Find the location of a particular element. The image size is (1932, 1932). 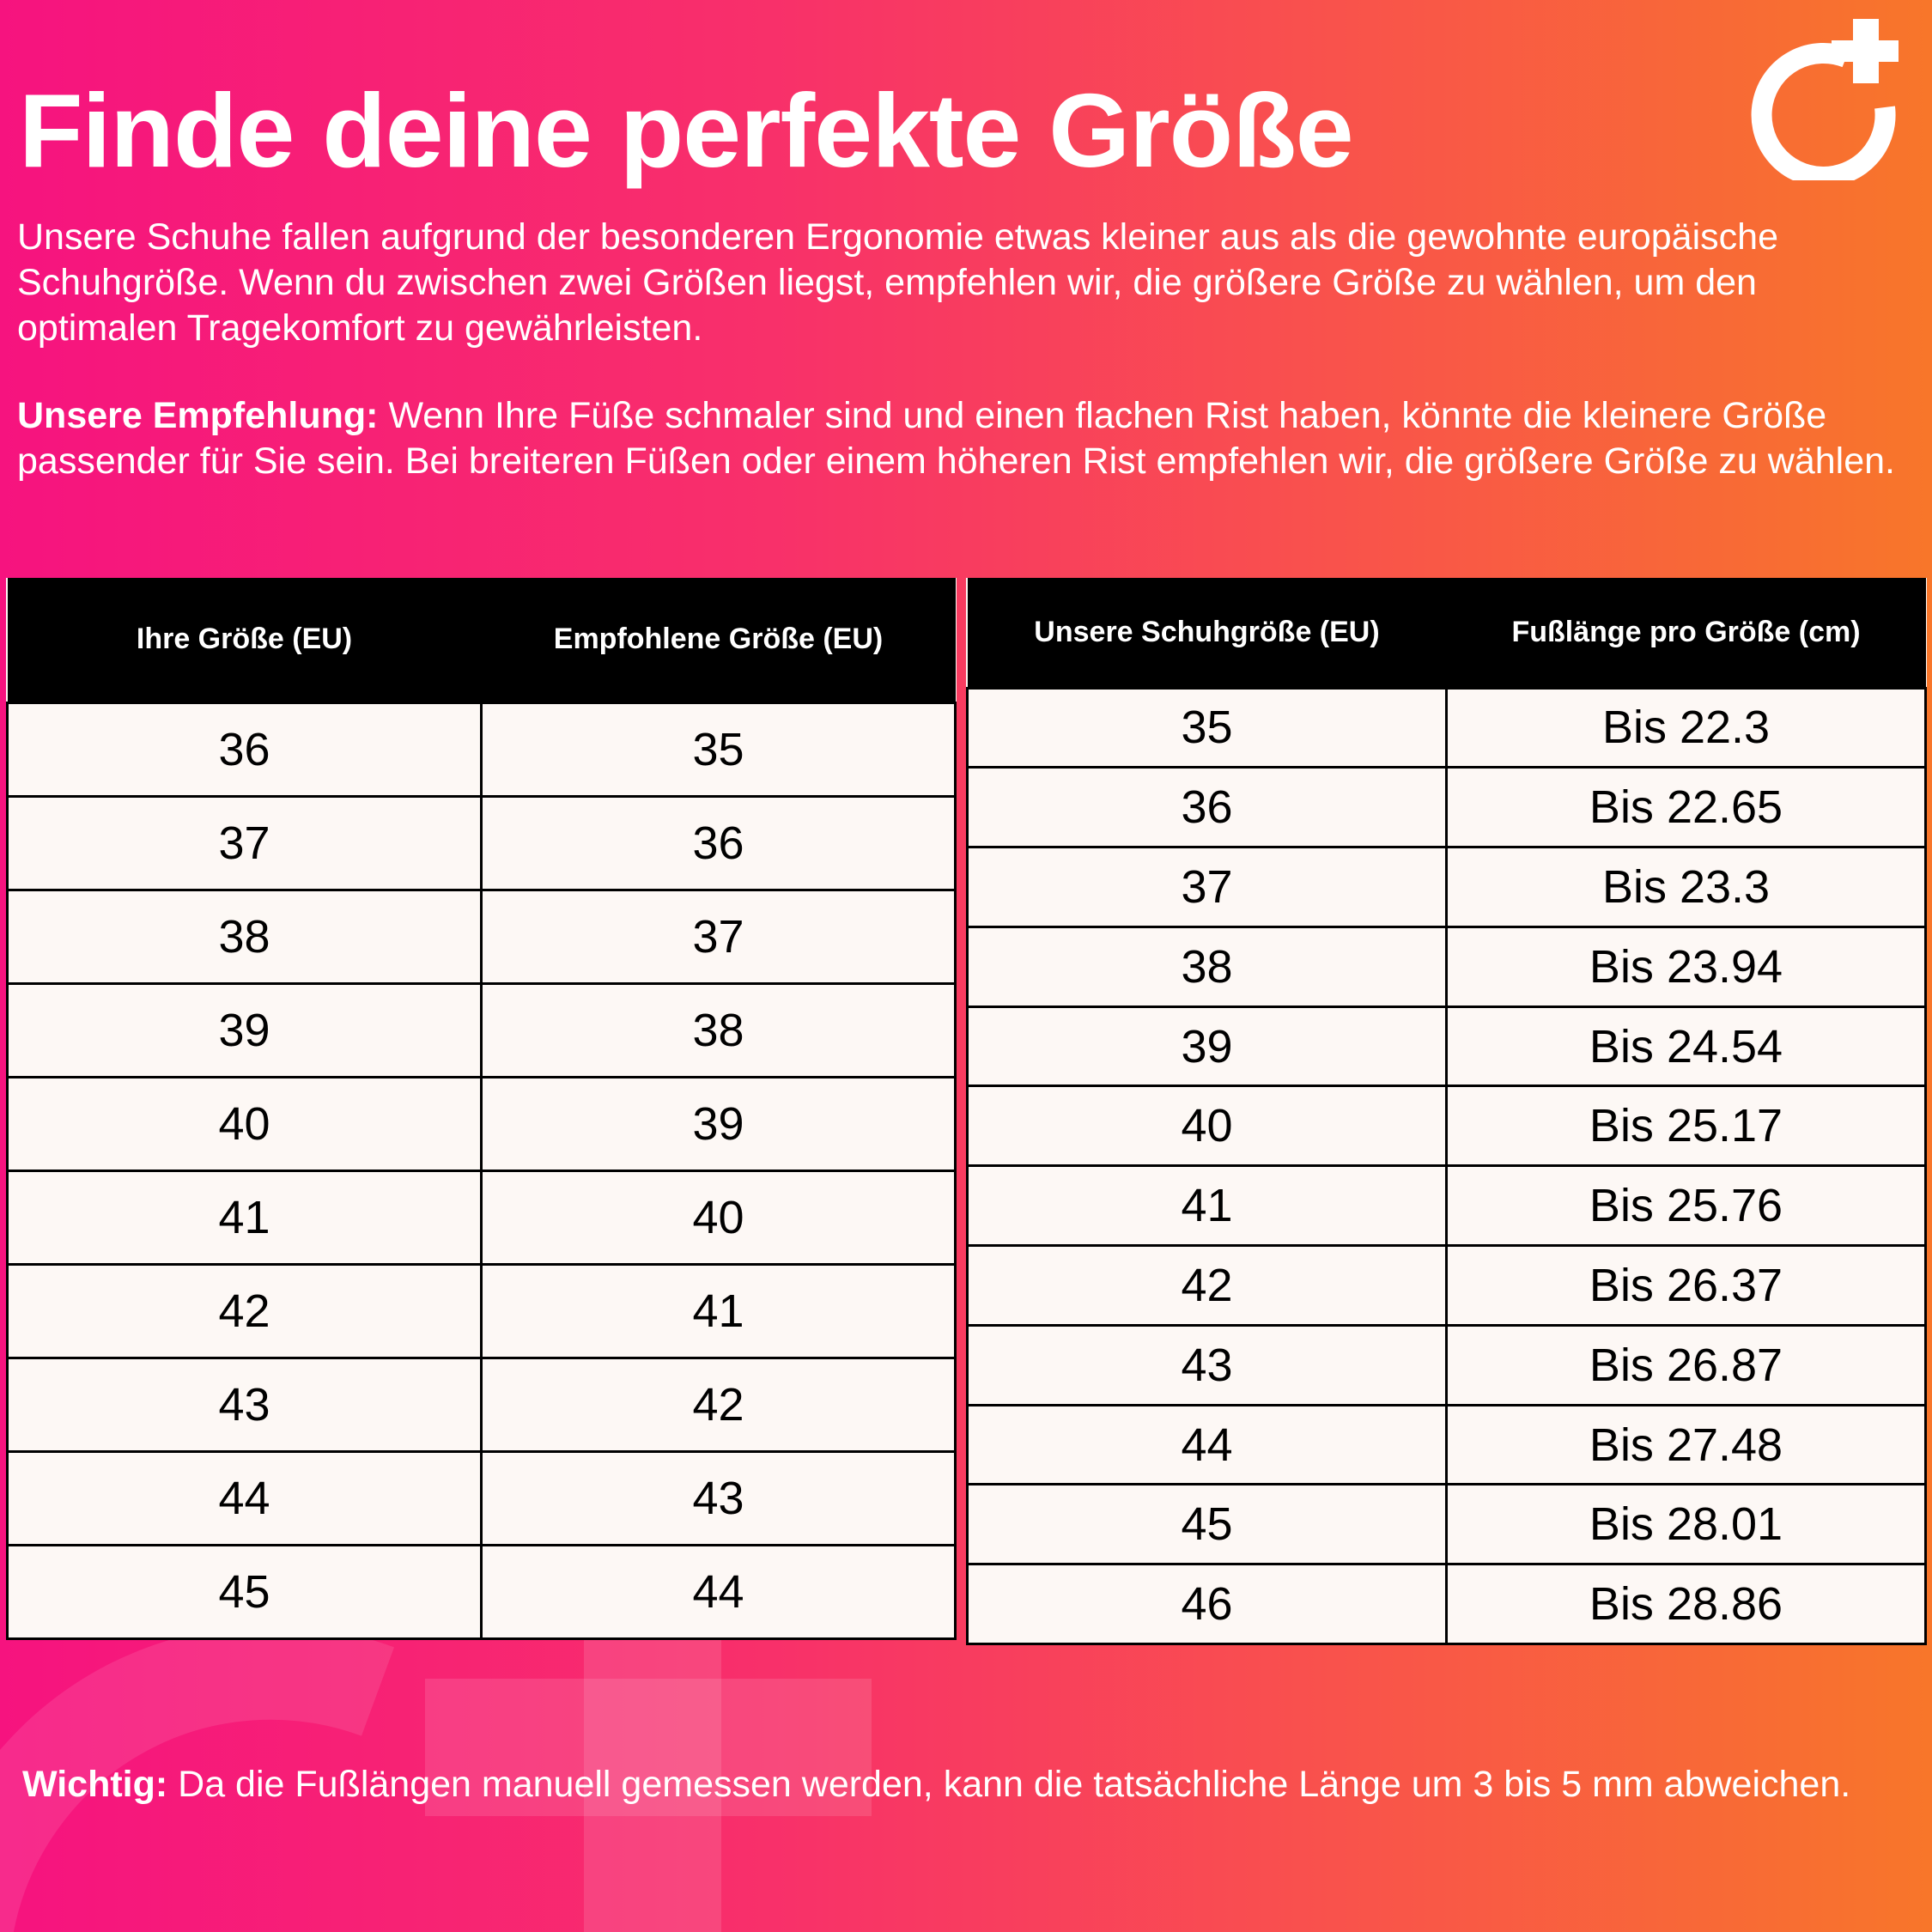

table-row: 36 Bis 22.65 is located at coordinates (1447, 808).